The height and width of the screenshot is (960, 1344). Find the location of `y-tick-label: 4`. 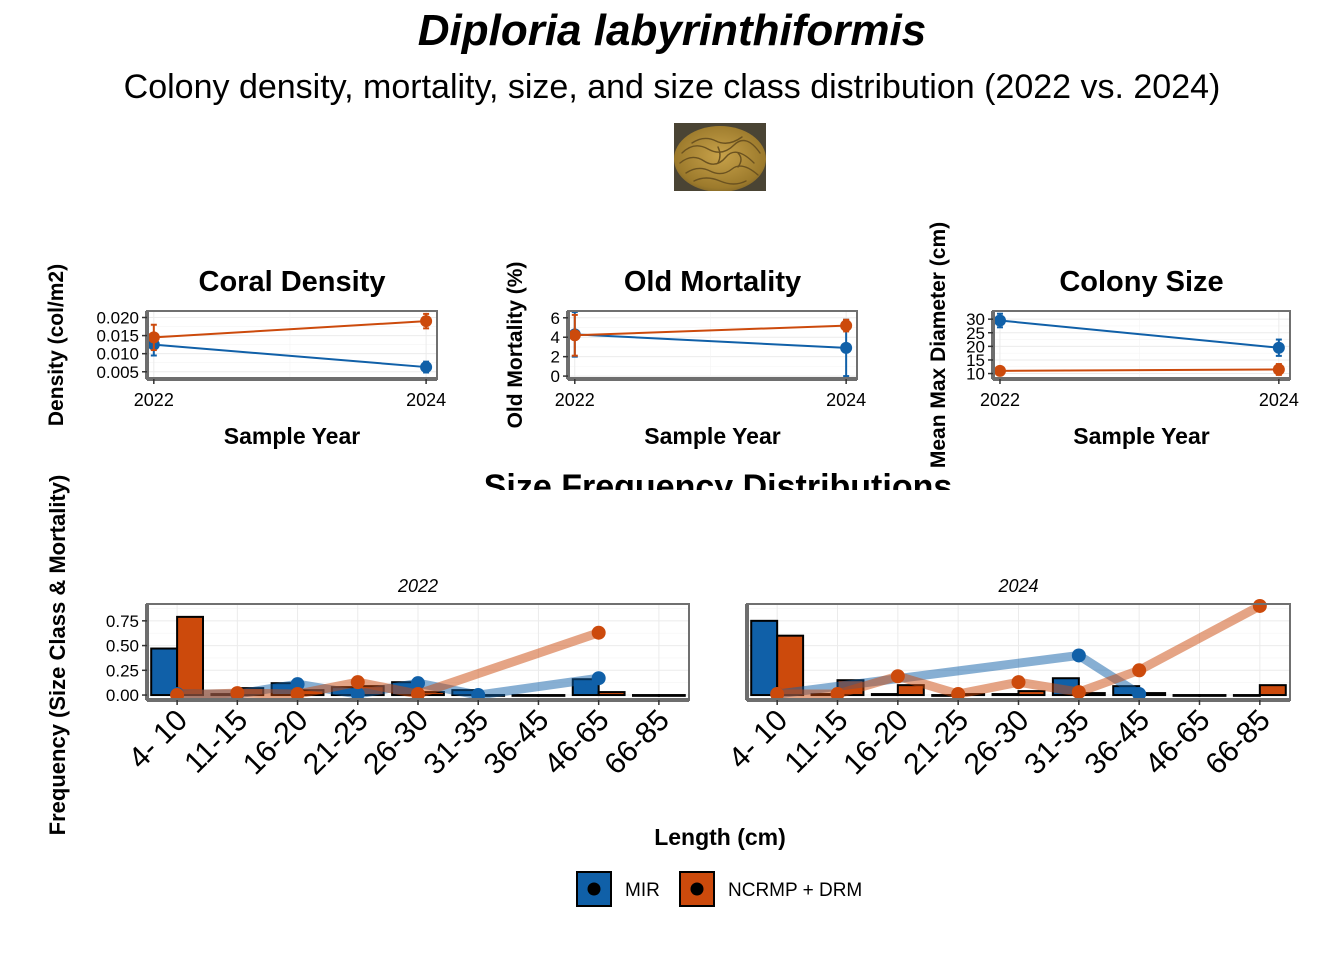

y-tick-label: 4 is located at coordinates (555, 337).